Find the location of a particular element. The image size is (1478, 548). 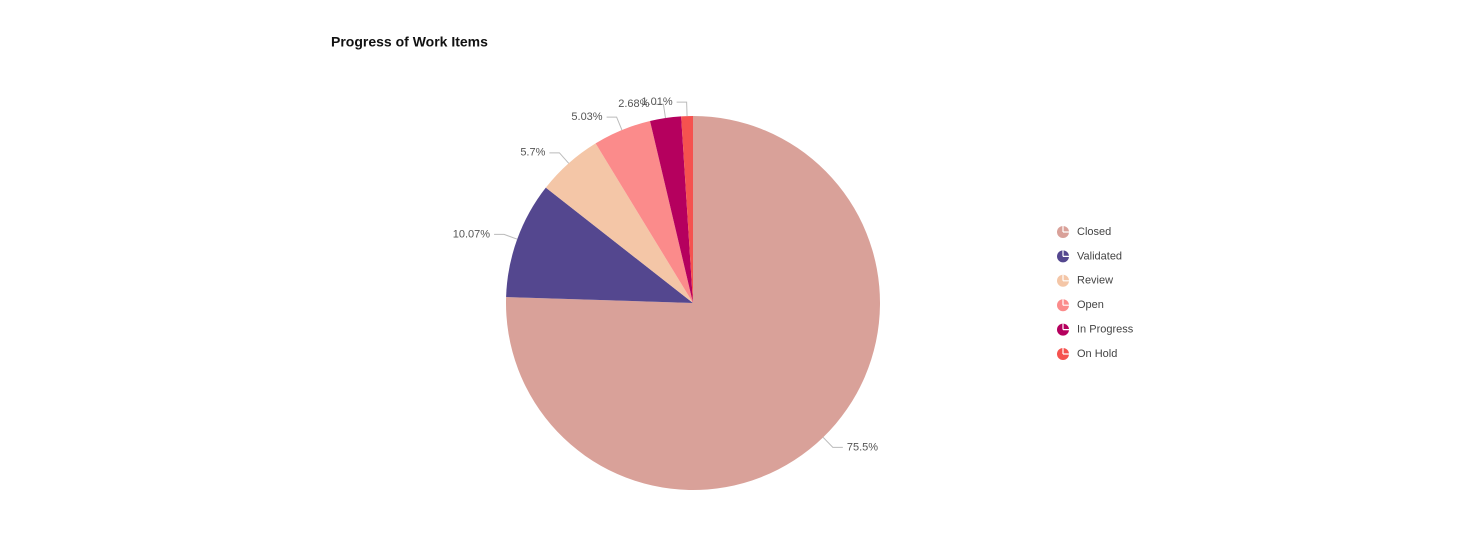

data-label: 5.03% is located at coordinates (586, 117).